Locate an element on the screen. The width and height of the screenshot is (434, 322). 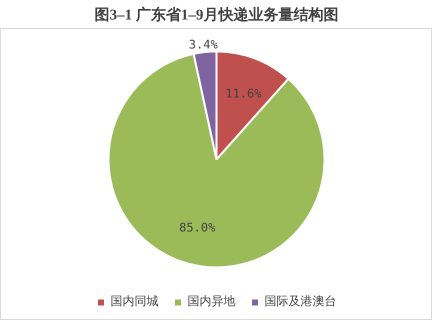
legend-label: 国内同城 is located at coordinates (134, 301).